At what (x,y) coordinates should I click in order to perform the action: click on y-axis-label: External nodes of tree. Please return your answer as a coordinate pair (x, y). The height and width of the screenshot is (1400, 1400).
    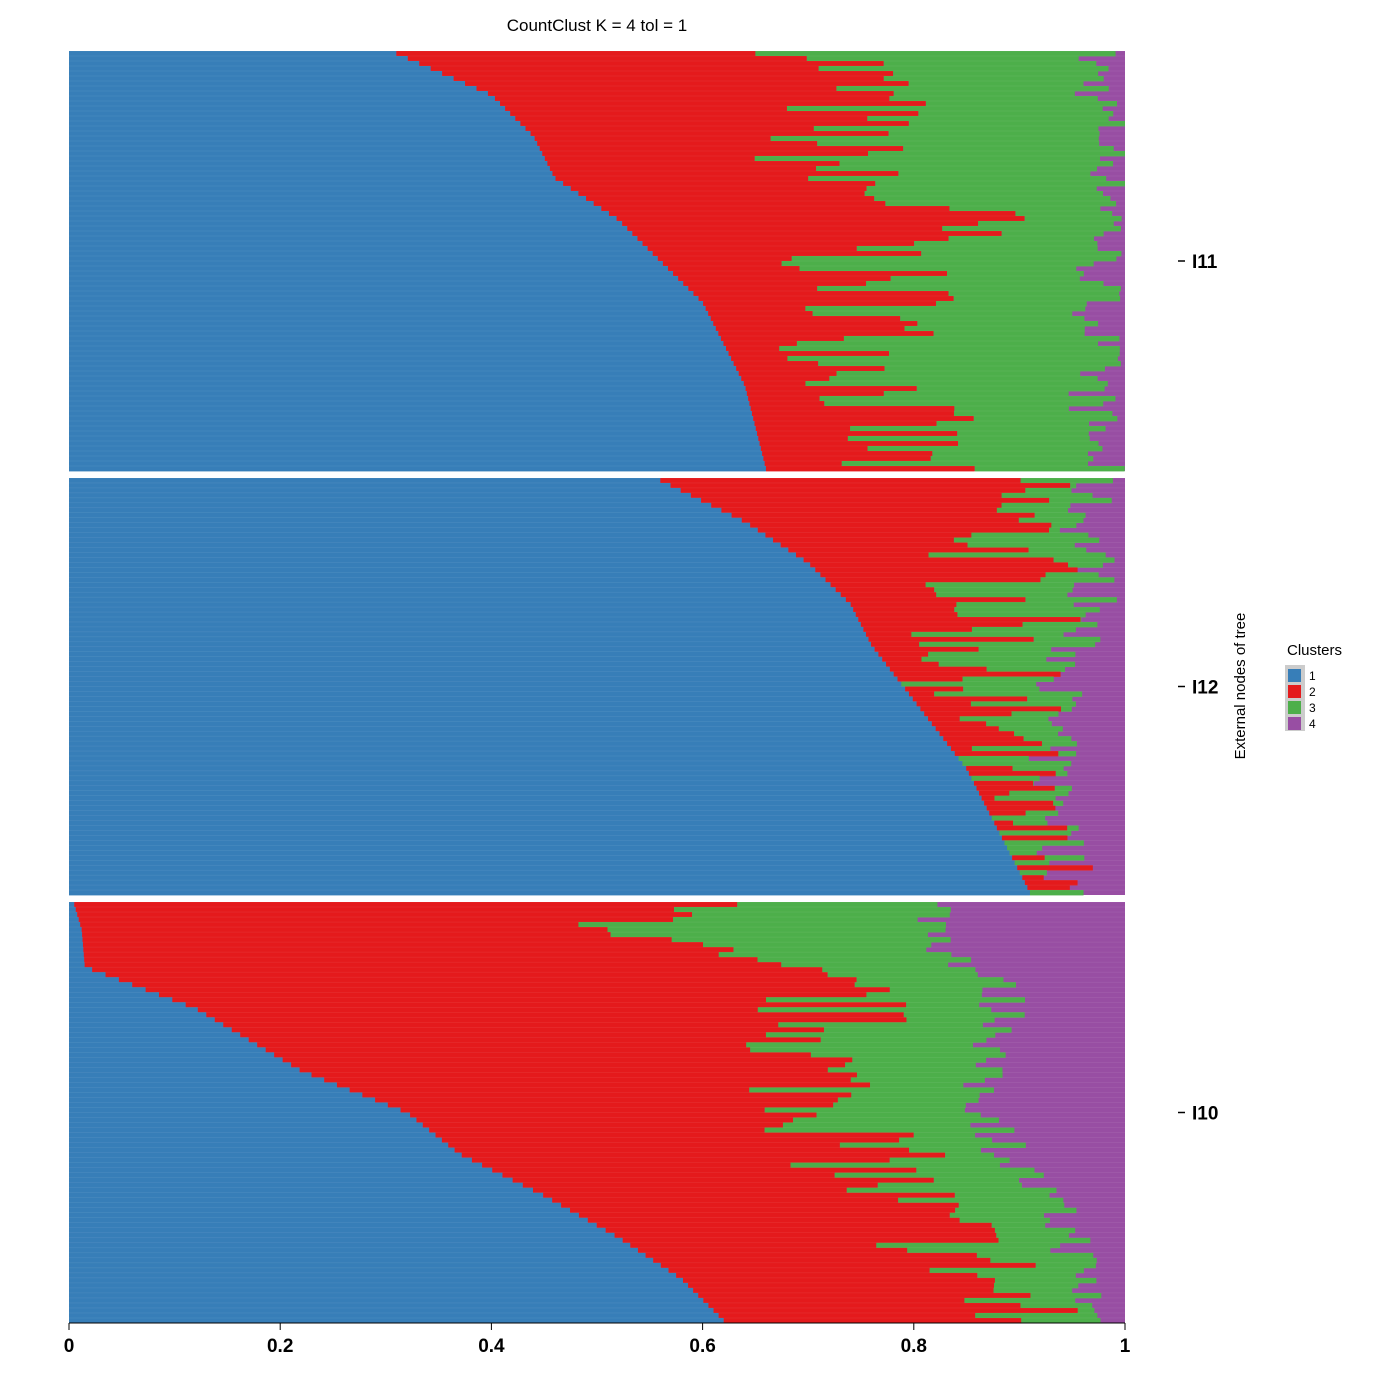
    Looking at the image, I should click on (1240, 686).